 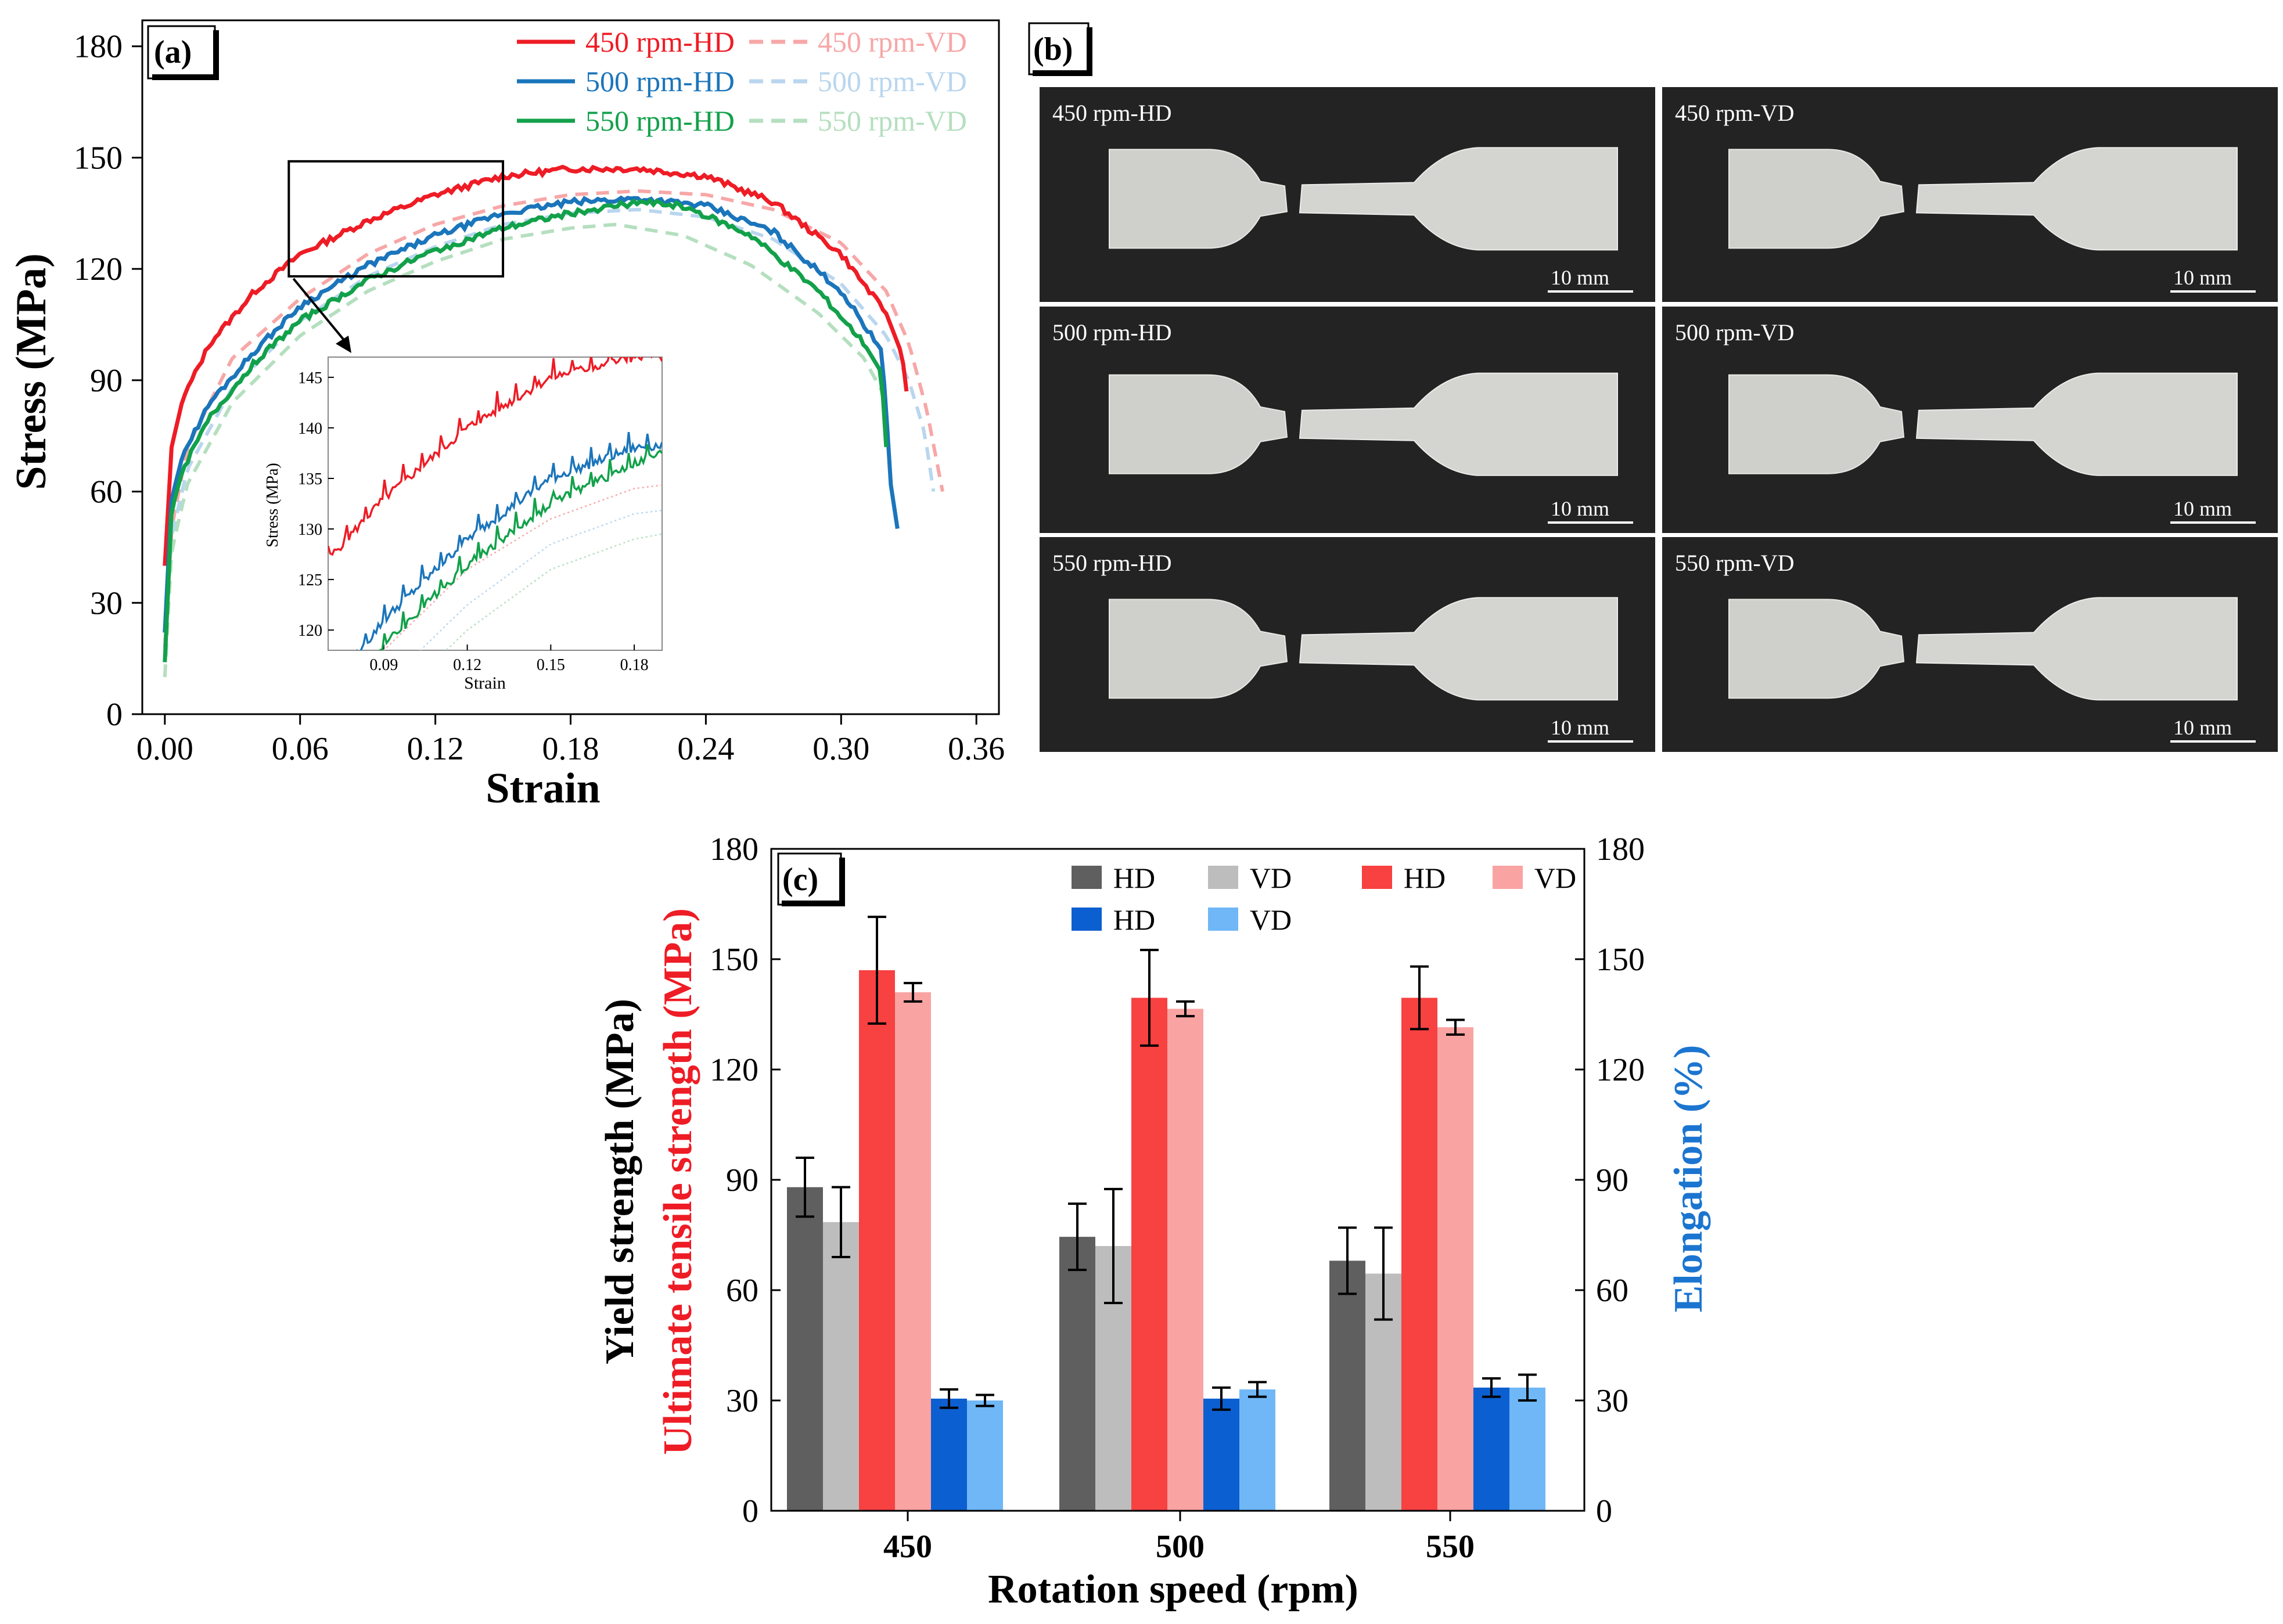 I want to click on panel-a-xtick-label: 0.18, so click(x=570, y=749).